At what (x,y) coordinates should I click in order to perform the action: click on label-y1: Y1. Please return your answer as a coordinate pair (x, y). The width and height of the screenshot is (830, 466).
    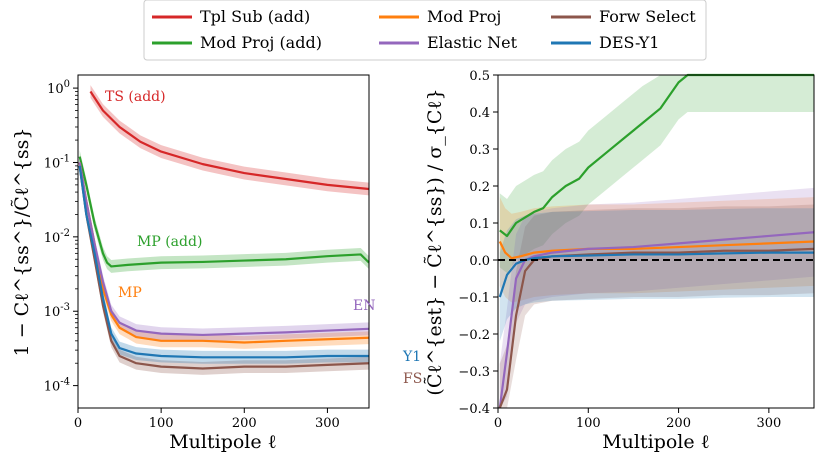
    Looking at the image, I should click on (411, 357).